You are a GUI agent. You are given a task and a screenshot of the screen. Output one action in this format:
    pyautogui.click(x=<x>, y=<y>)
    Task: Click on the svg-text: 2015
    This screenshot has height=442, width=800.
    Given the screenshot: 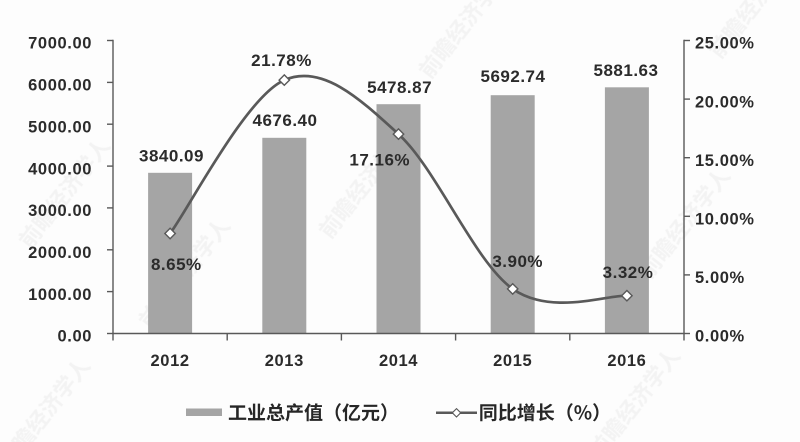 What is the action you would take?
    pyautogui.click(x=512, y=361)
    